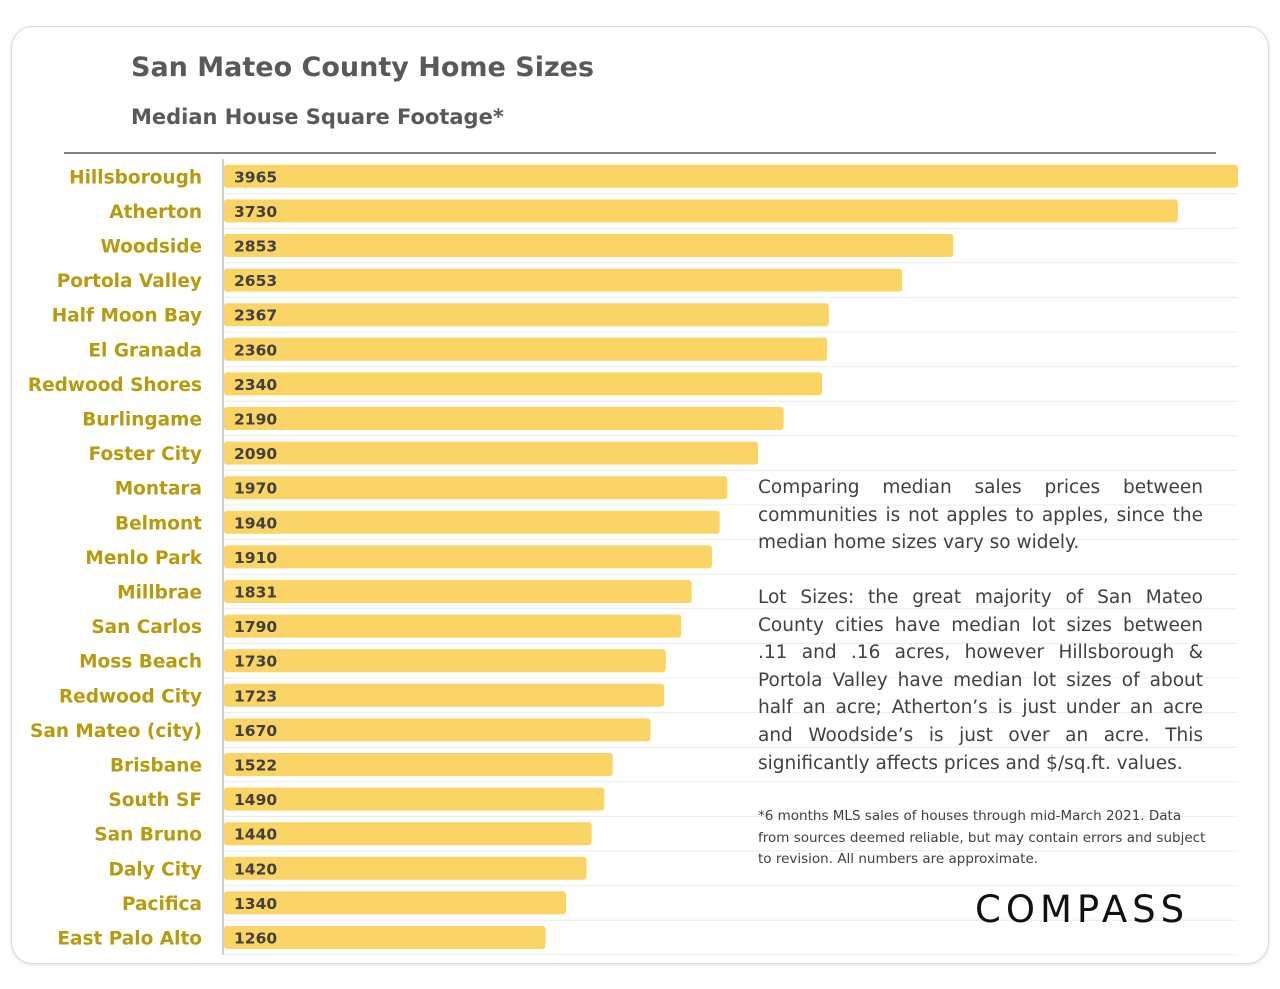 This screenshot has height=989, width=1280. Describe the element at coordinates (255, 212) in the screenshot. I see `data-label: 3730` at that location.